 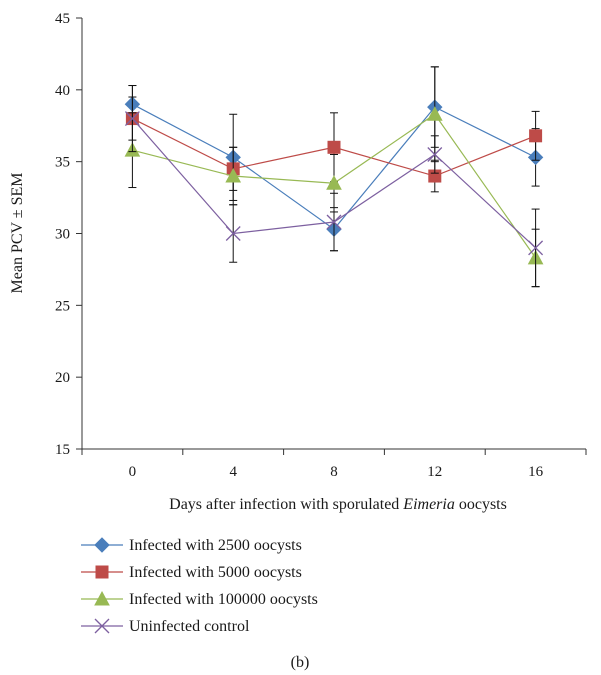 I want to click on y-tick-label: 35, so click(x=62, y=163).